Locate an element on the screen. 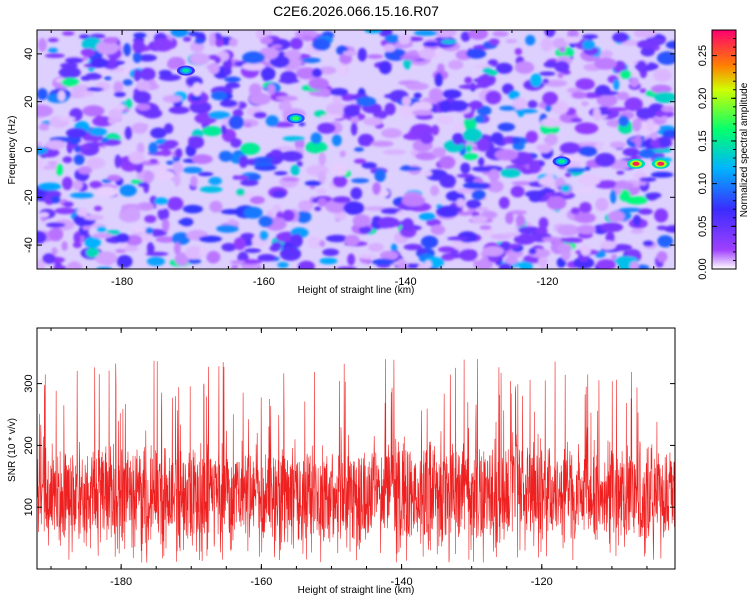 The width and height of the screenshot is (750, 600). top-y-tick-label: -40 is located at coordinates (29, 245).